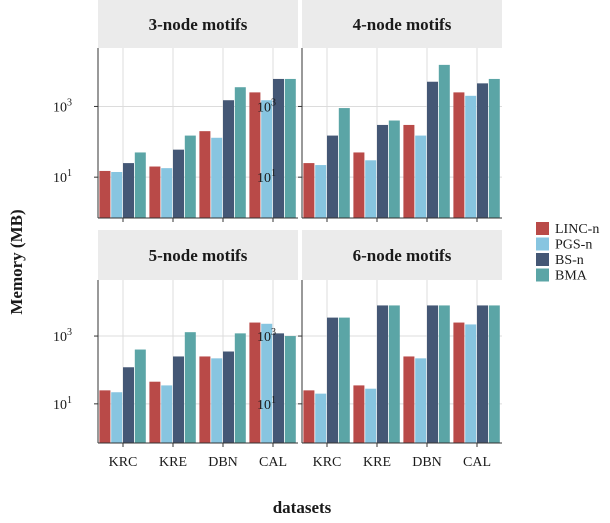 The height and width of the screenshot is (523, 610). What do you see at coordinates (571, 276) in the screenshot?
I see `legend-label: BMA` at bounding box center [571, 276].